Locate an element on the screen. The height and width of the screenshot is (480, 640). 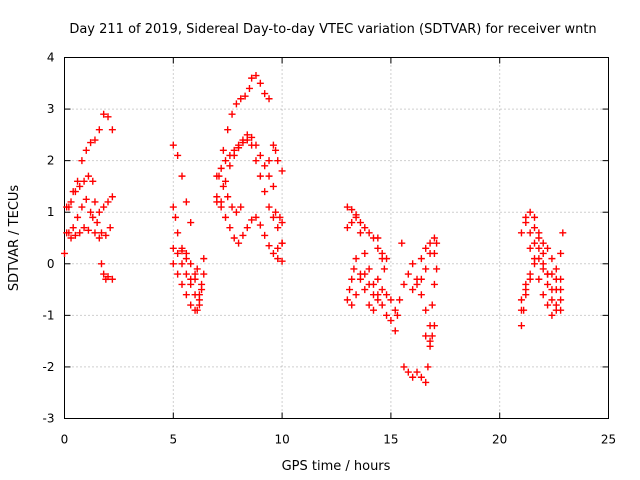
y-tick-label: 1 is located at coordinates (51, 212).